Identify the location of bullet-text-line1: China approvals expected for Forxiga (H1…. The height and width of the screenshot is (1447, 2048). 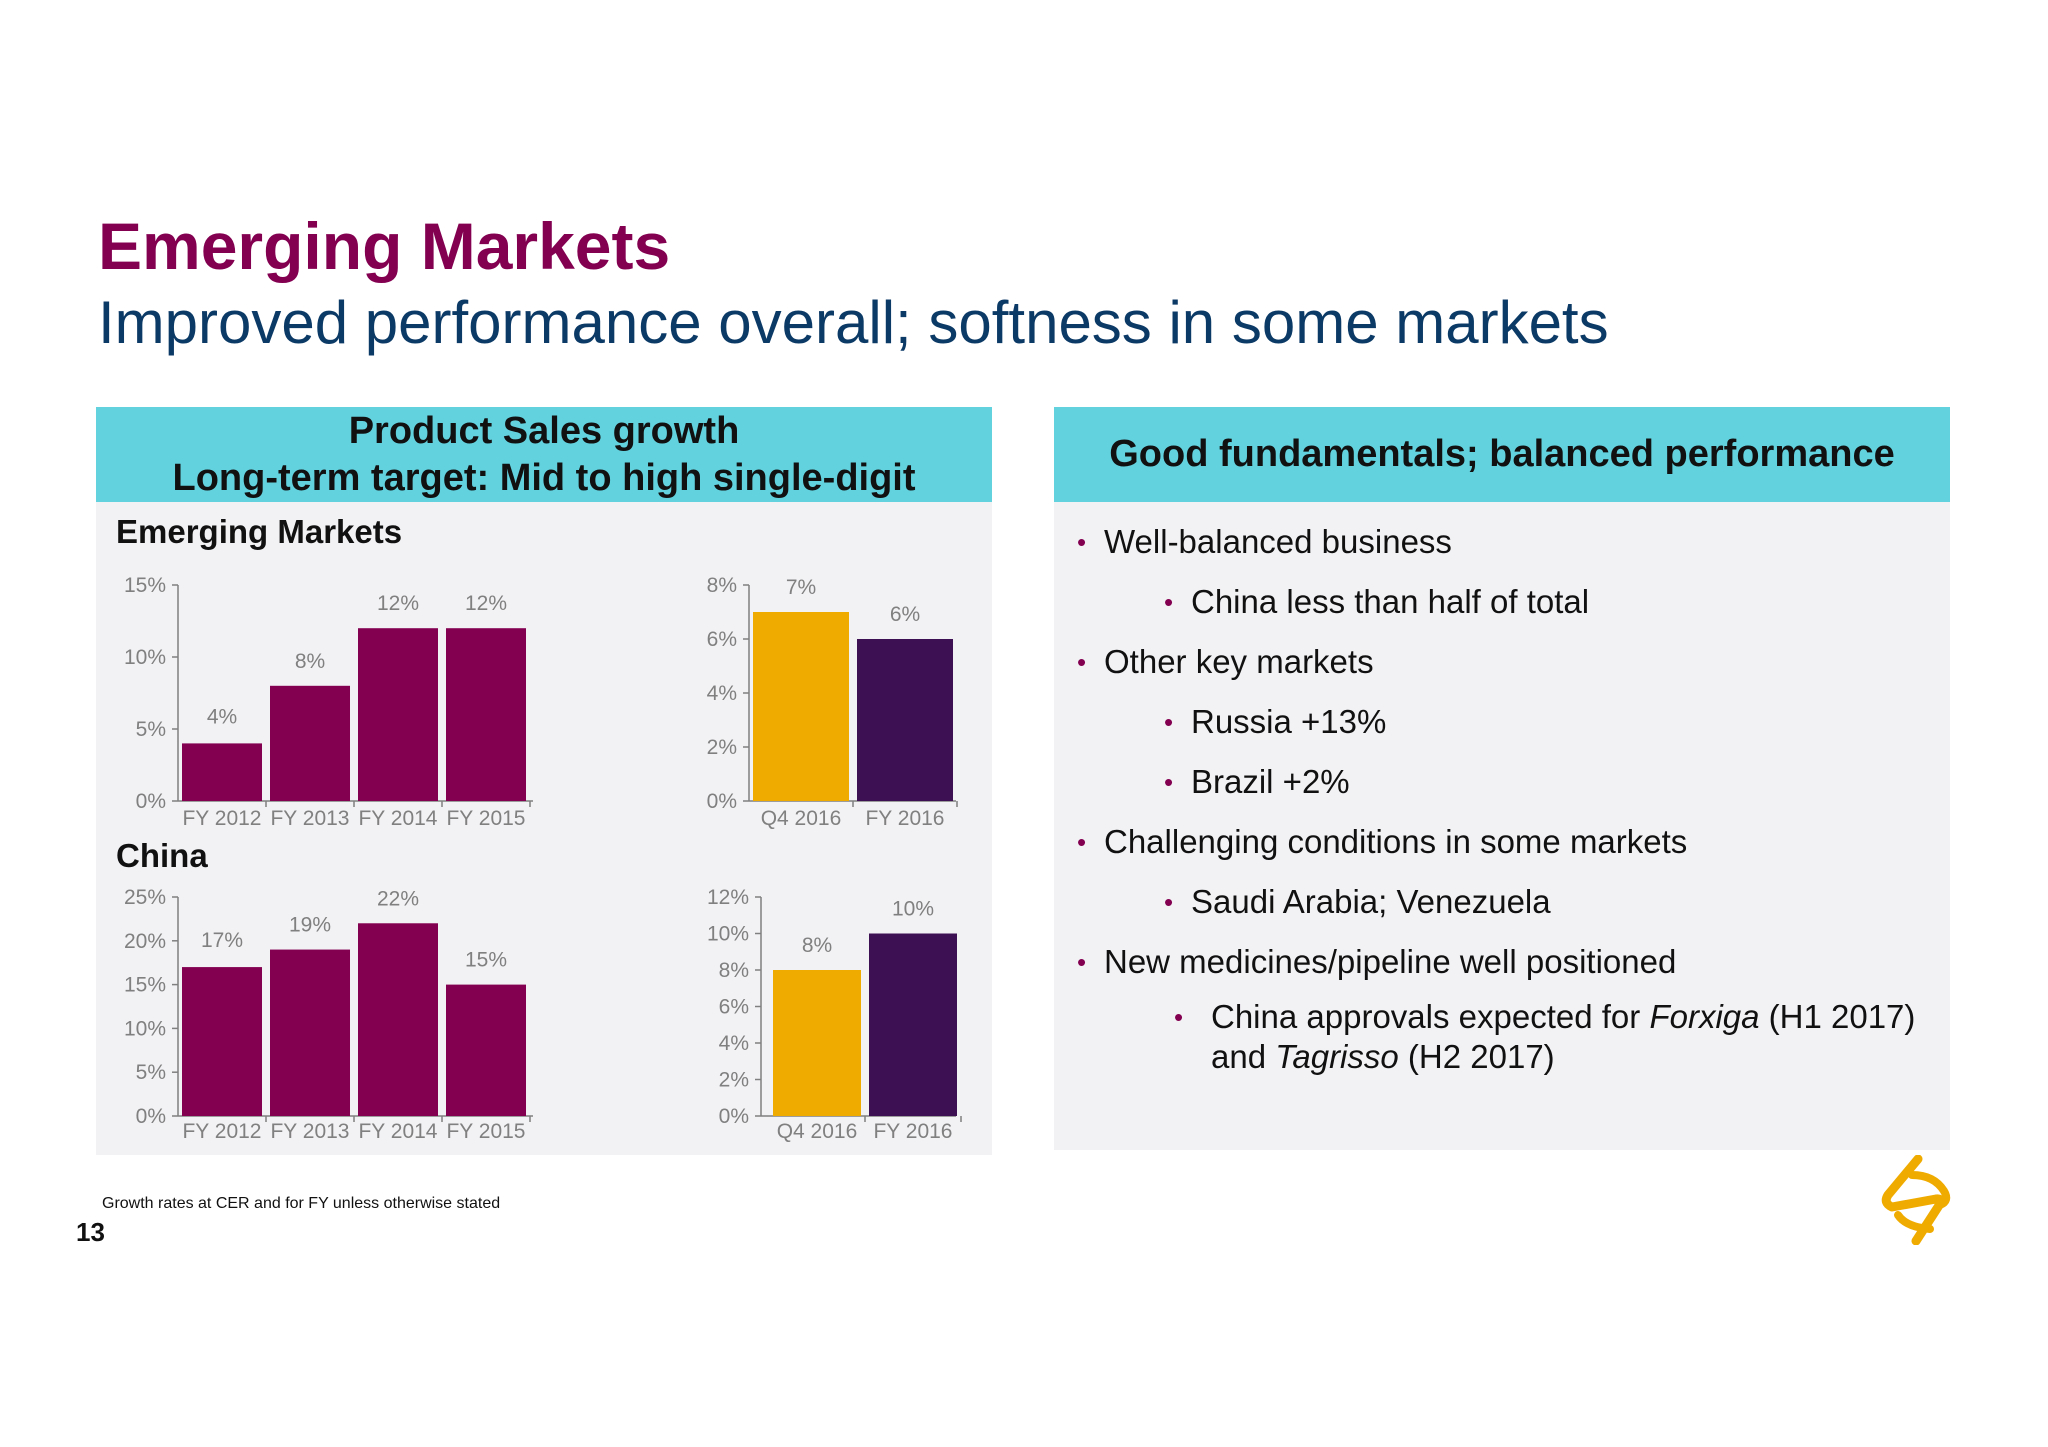
(1563, 1017).